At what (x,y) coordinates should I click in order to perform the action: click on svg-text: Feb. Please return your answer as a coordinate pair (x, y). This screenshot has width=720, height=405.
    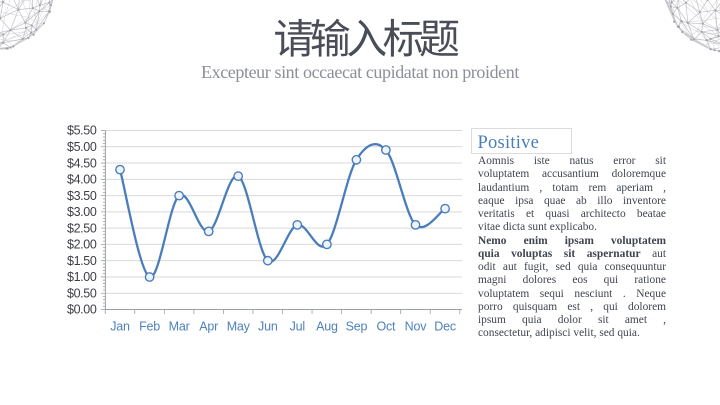
    Looking at the image, I should click on (149, 327).